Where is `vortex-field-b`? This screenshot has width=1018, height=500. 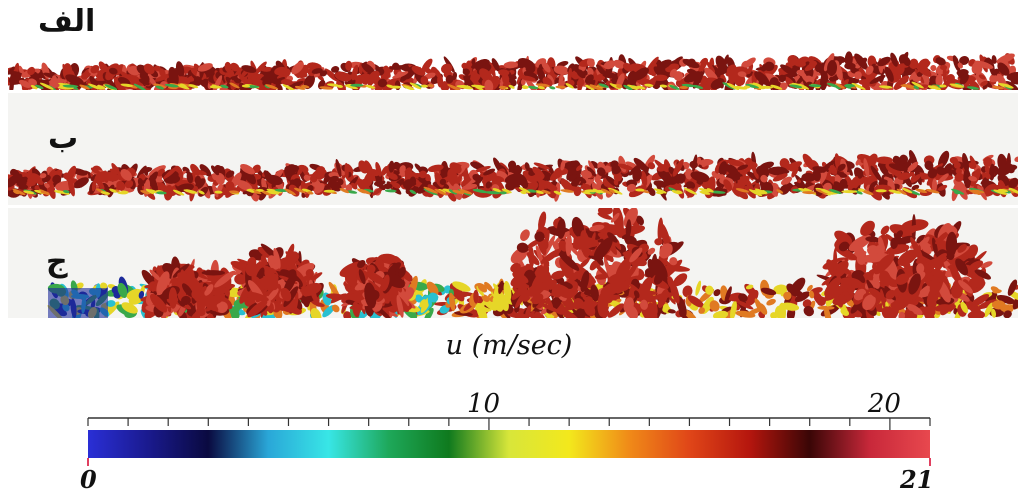 vortex-field-b is located at coordinates (513, 176).